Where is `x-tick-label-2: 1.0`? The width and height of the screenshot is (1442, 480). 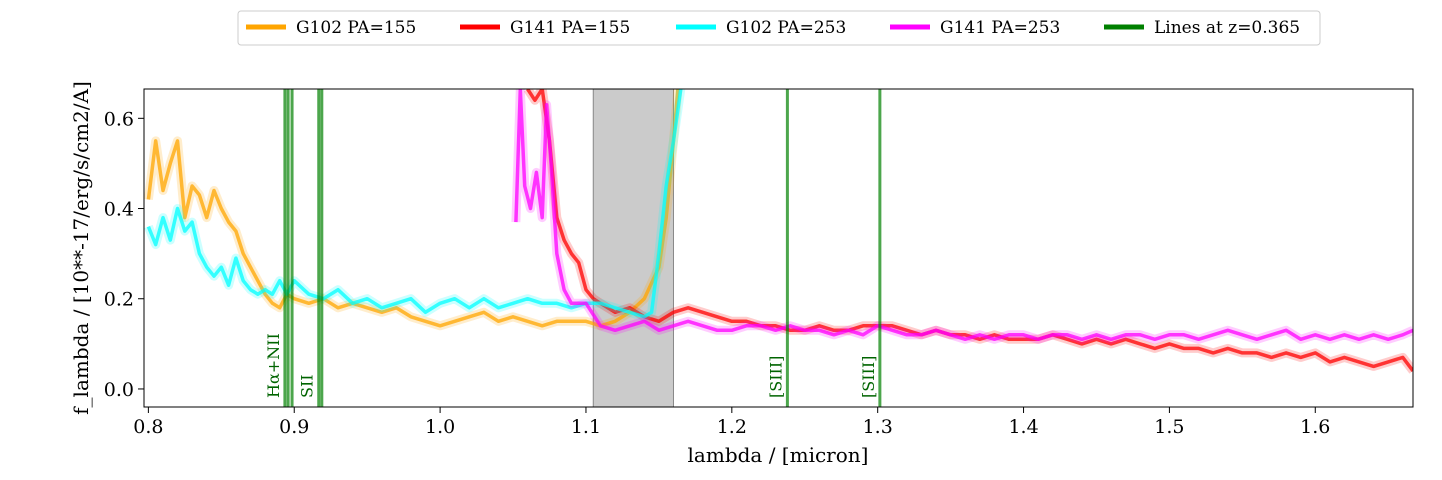
x-tick-label-2: 1.0 is located at coordinates (440, 427).